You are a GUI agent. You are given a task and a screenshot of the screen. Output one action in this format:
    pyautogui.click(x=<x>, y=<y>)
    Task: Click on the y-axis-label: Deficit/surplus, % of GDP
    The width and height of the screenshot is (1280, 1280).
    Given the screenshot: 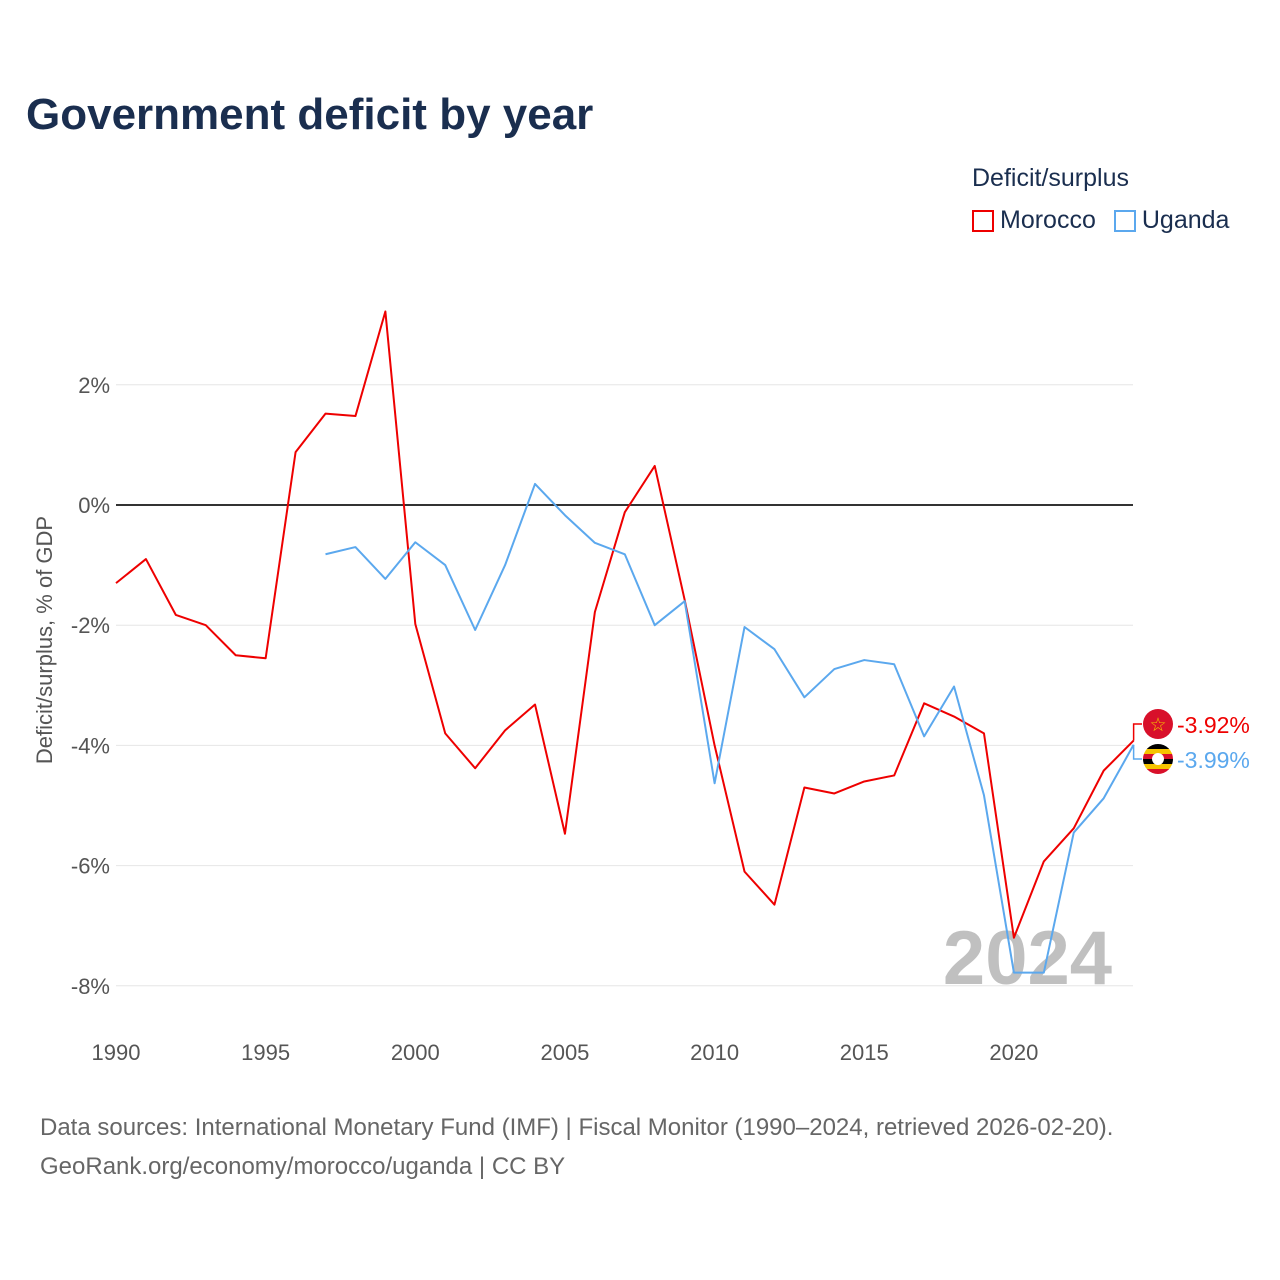 What is the action you would take?
    pyautogui.click(x=44, y=640)
    